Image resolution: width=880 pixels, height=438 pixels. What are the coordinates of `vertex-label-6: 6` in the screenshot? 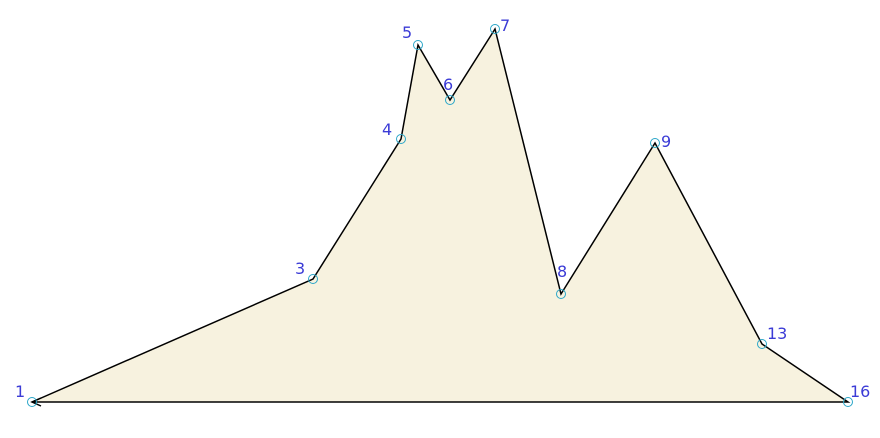 It's located at (448, 84).